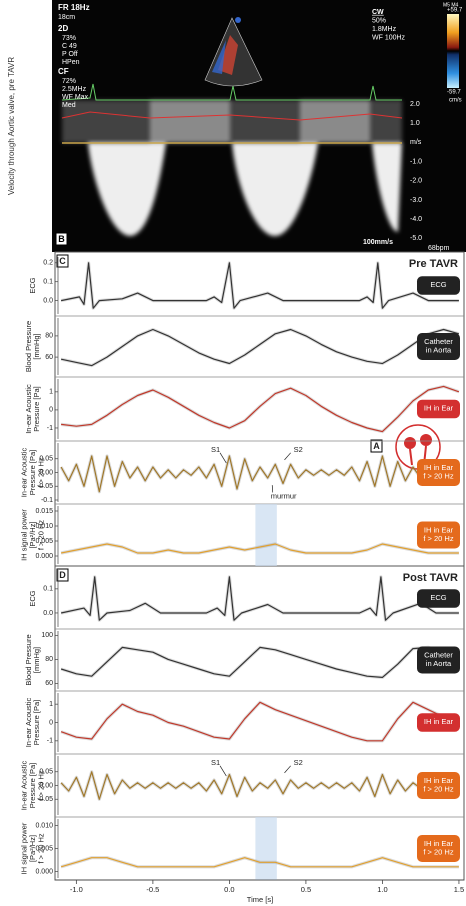 This screenshot has height=906, width=466. I want to click on y-axis-label-line: ECG, so click(32, 598).